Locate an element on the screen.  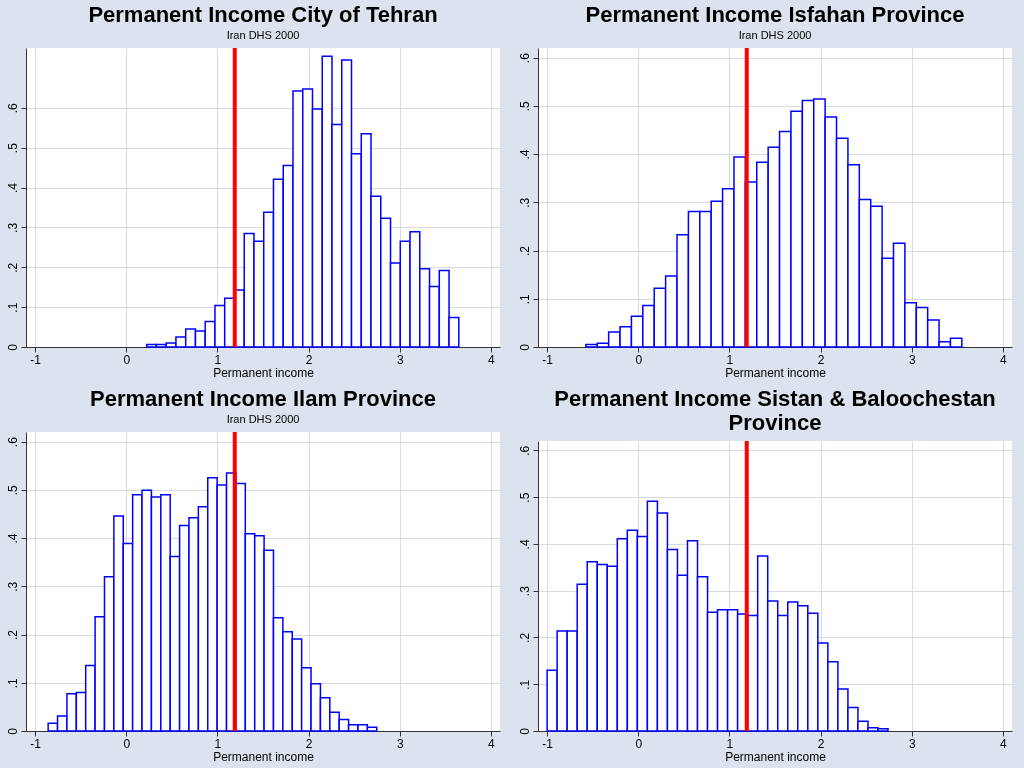
chart-title: Permanent Income Ilam Province is located at coordinates (263, 398).